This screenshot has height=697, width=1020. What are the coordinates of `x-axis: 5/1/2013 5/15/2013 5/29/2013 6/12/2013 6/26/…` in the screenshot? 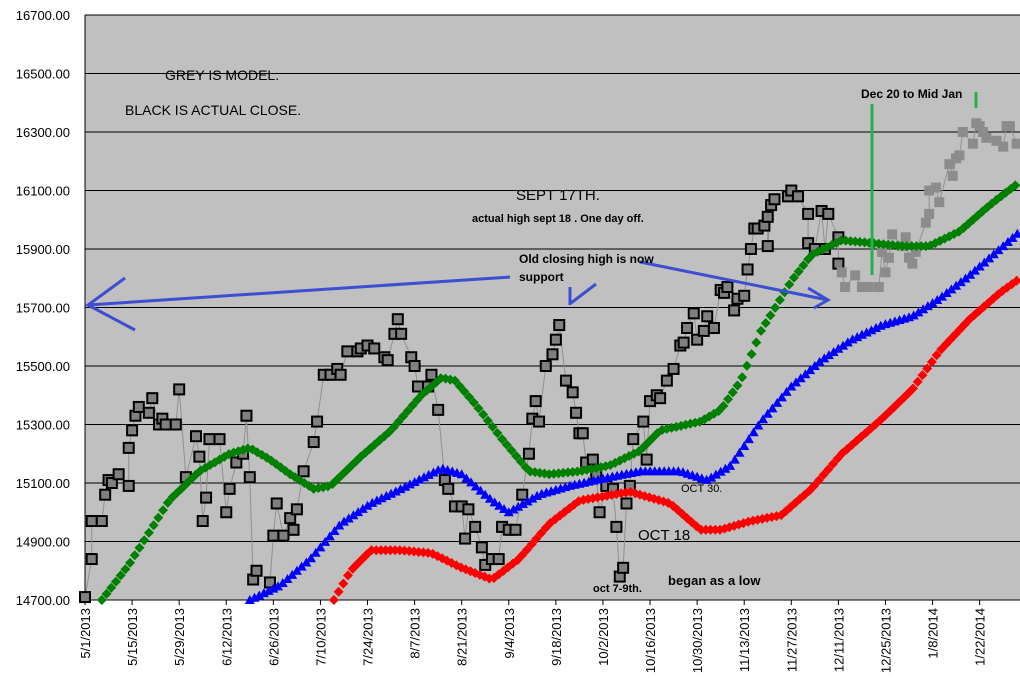 It's located at (533, 636).